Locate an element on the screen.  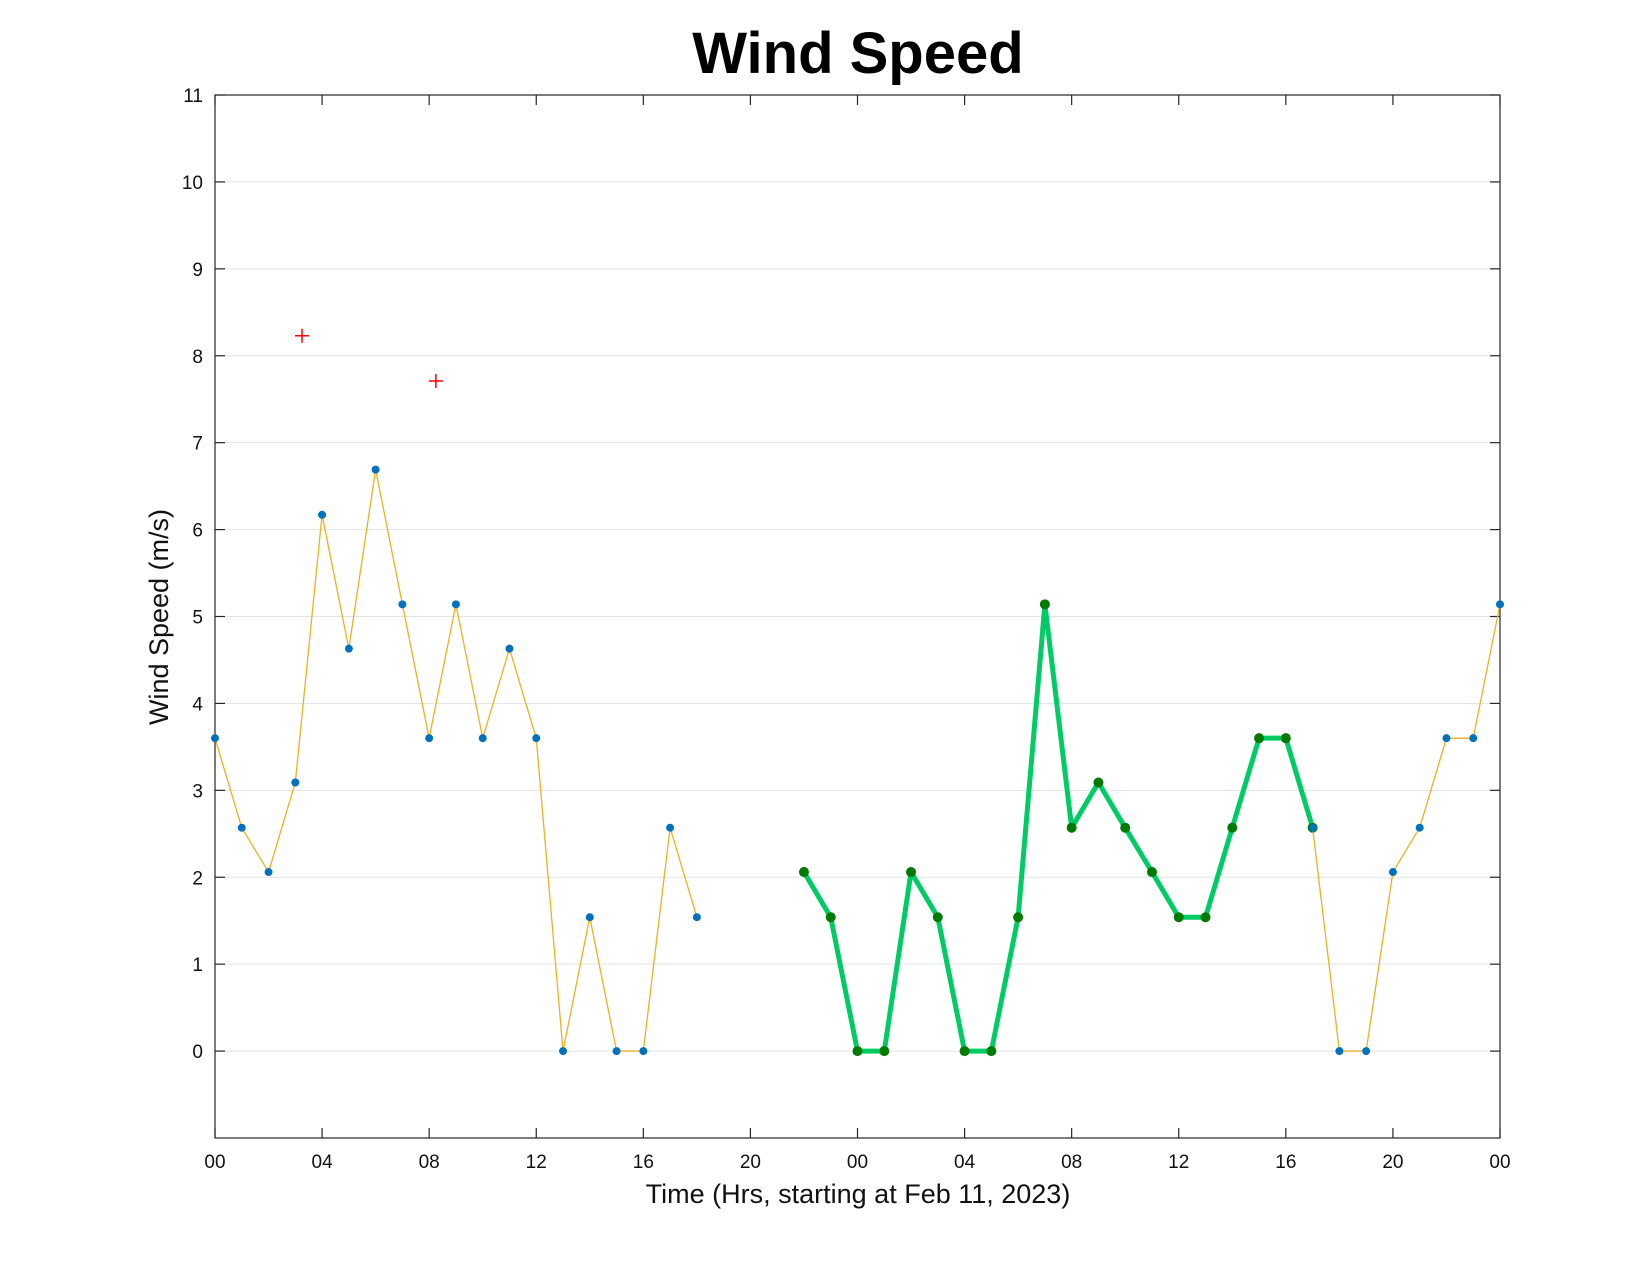
y-tick-label: 7 is located at coordinates (197, 444).